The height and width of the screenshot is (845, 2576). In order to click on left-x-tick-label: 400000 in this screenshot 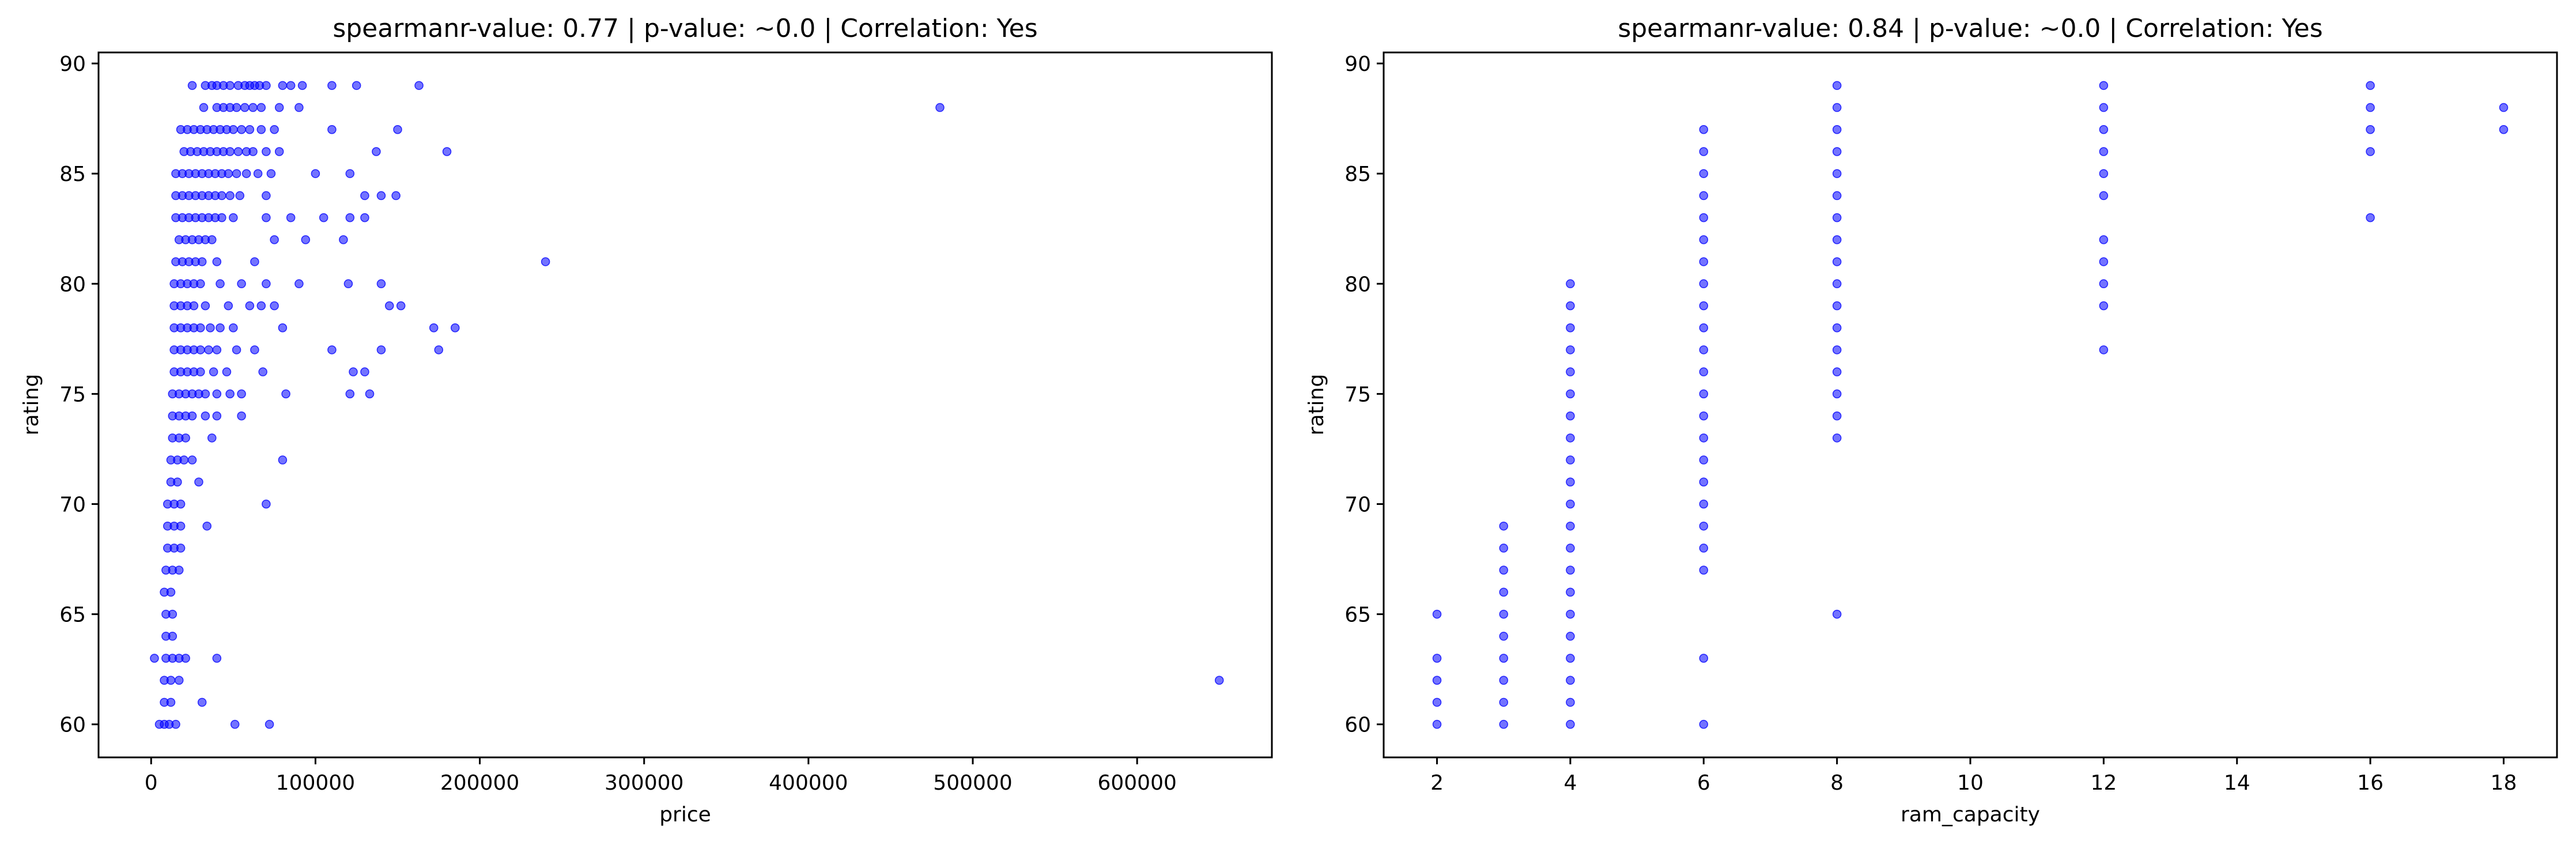, I will do `click(808, 783)`.